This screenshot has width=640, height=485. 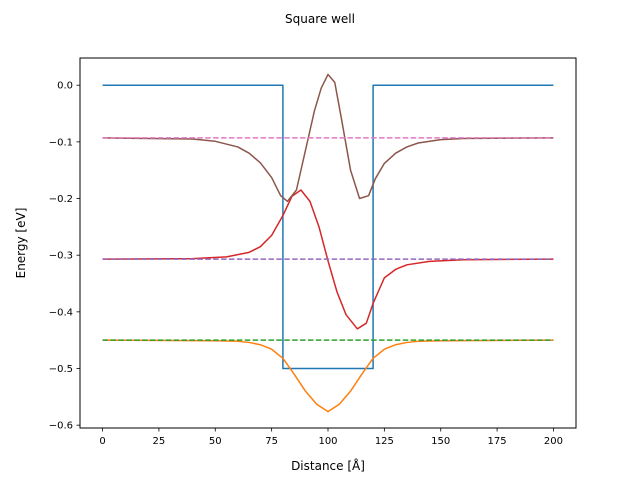 I want to click on x-tick-label: 125, so click(x=384, y=441).